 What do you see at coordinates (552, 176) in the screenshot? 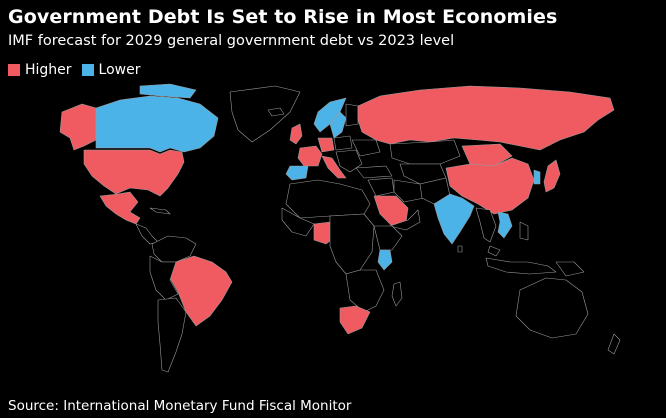
I see `japan` at bounding box center [552, 176].